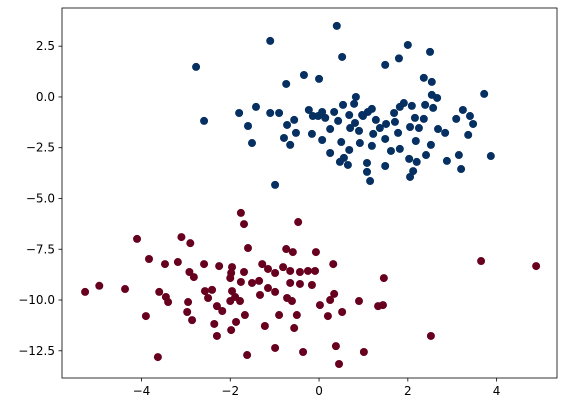  Describe the element at coordinates (40, 198) in the screenshot. I see `y-tick-label: −5.0` at that location.